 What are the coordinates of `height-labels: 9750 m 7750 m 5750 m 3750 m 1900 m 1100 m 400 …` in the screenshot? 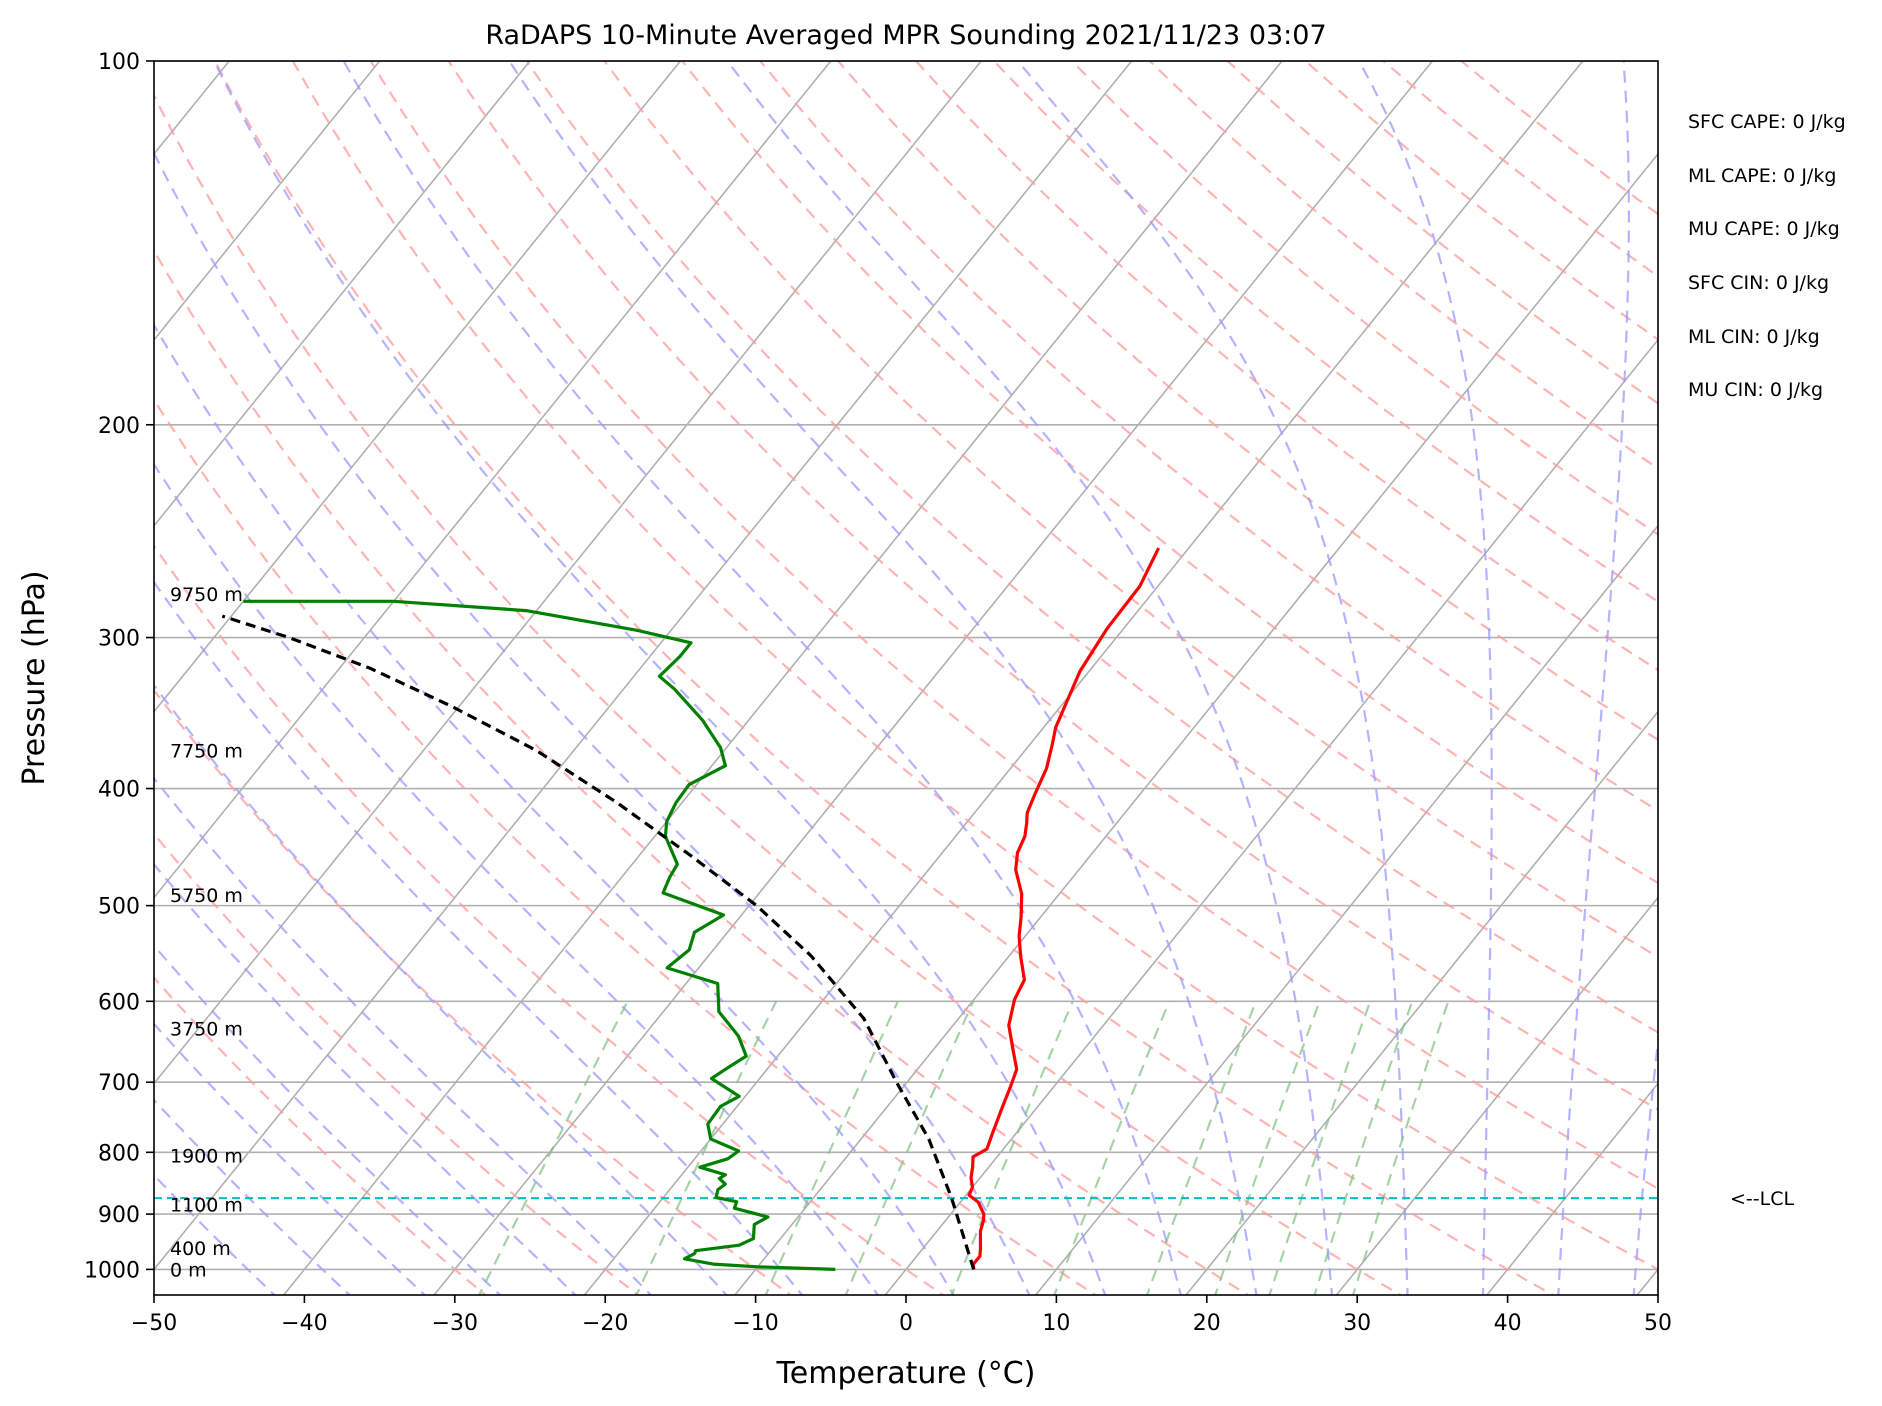 It's located at (206, 933).